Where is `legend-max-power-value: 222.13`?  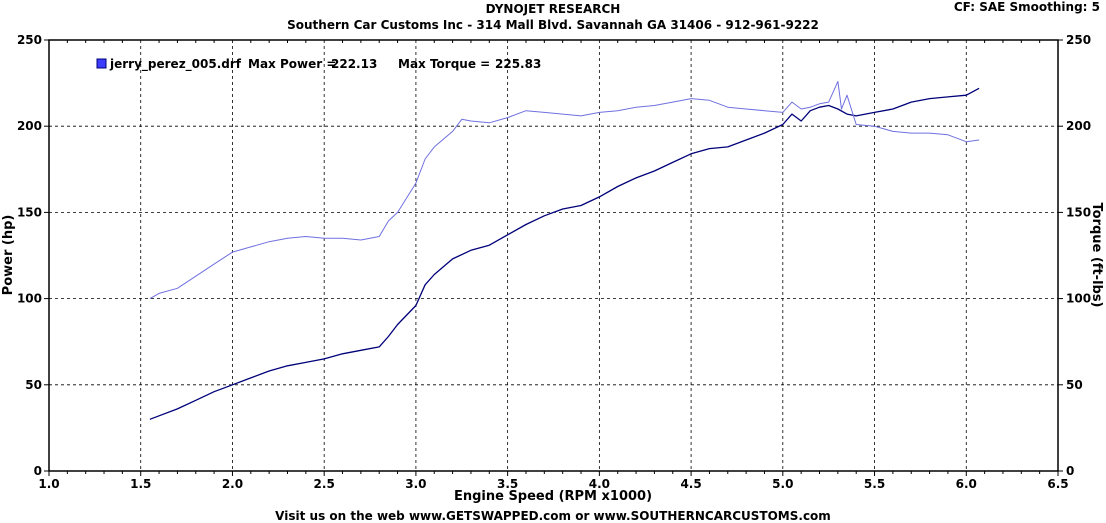 legend-max-power-value: 222.13 is located at coordinates (354, 64).